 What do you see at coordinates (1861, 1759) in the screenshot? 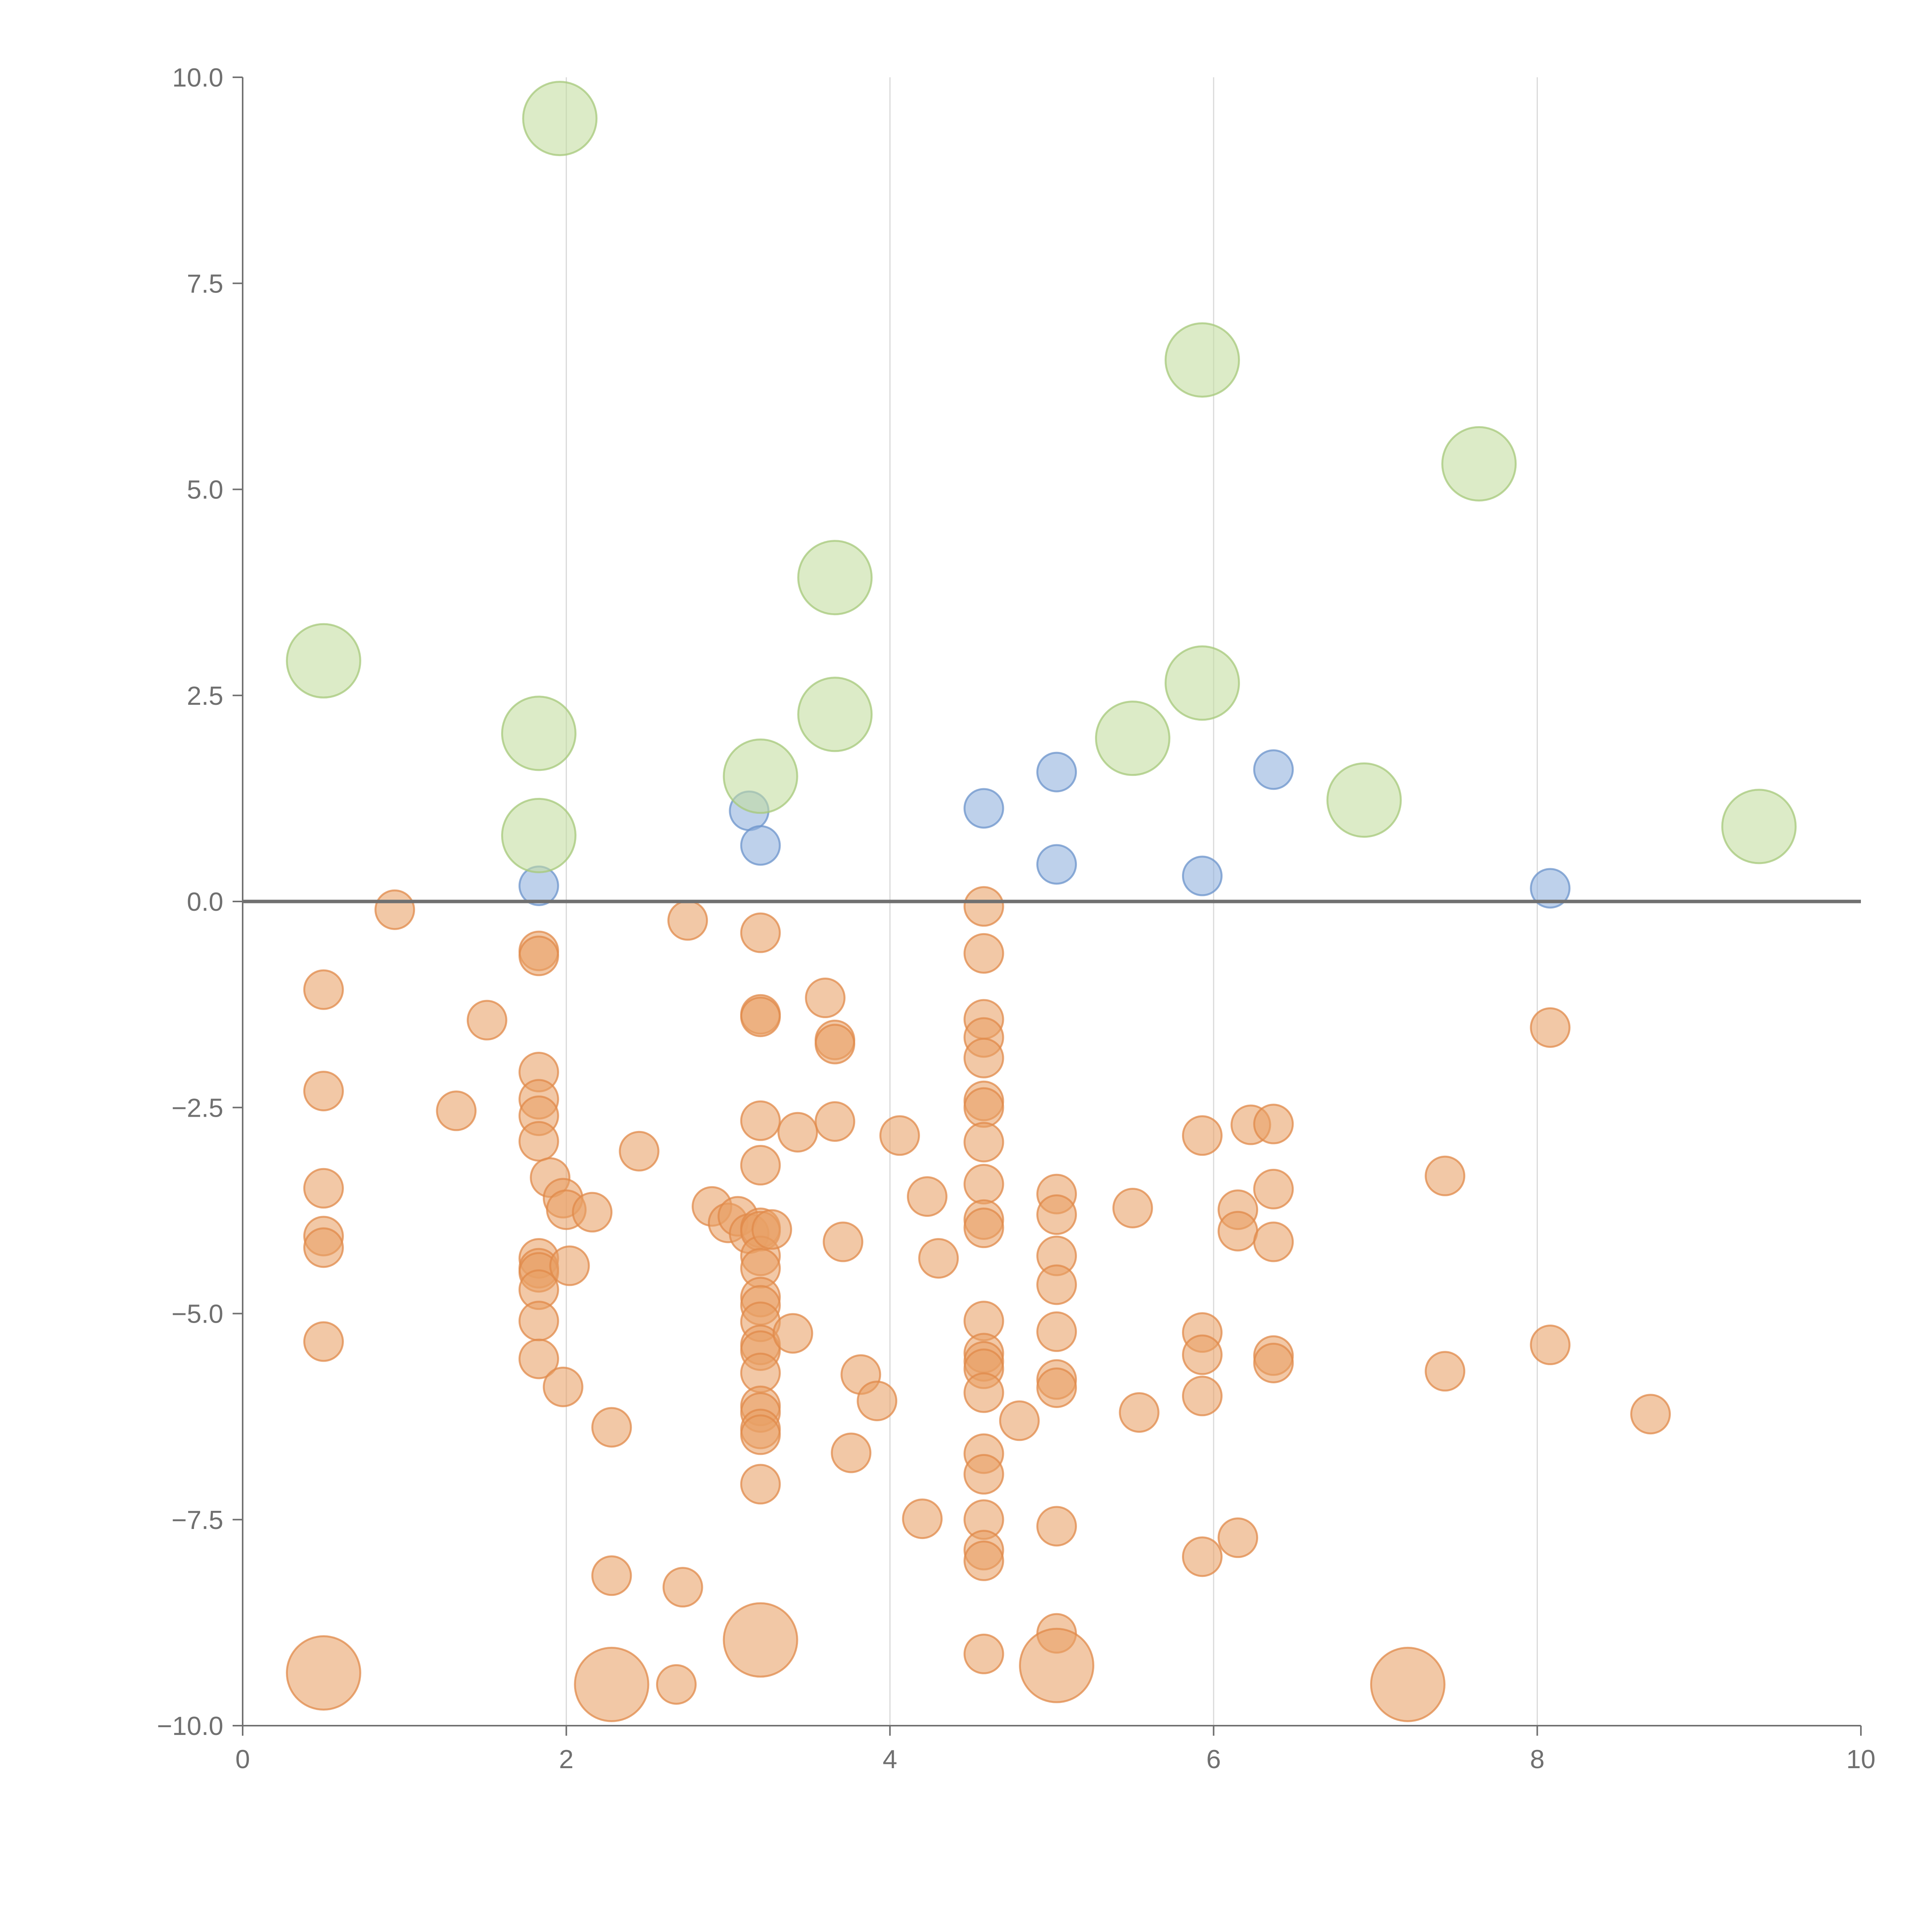
I see `x-tick-label: 10` at bounding box center [1861, 1759].